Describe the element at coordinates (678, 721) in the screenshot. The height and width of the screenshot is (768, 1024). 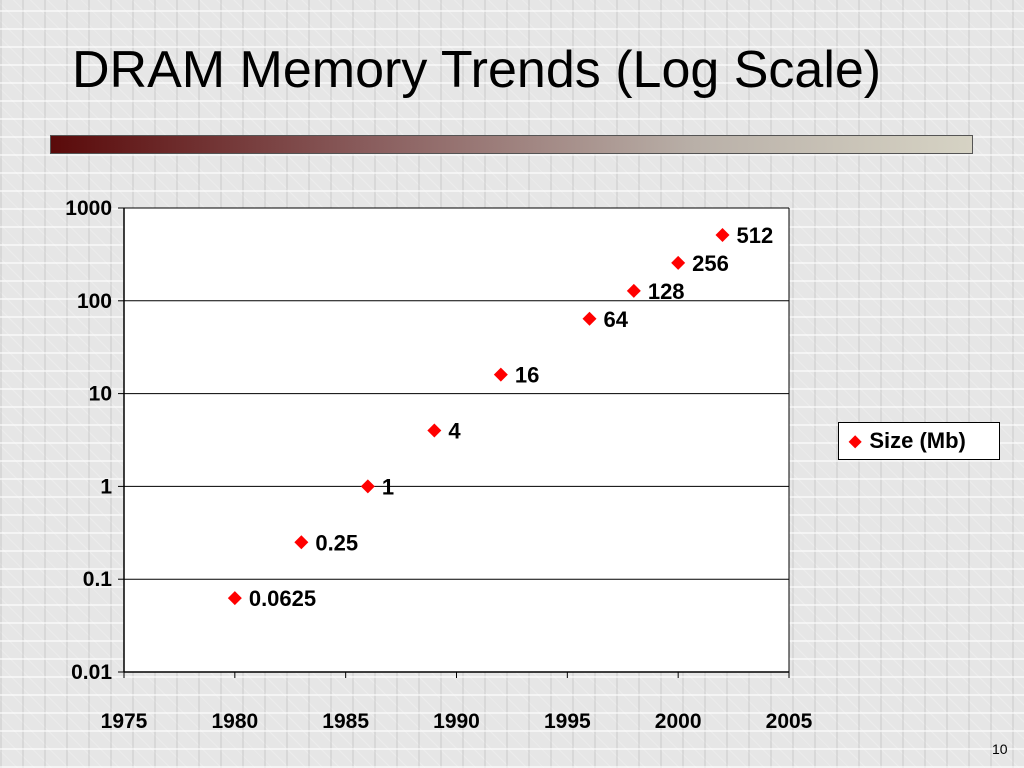
I see `x-tick-label: 2000` at that location.